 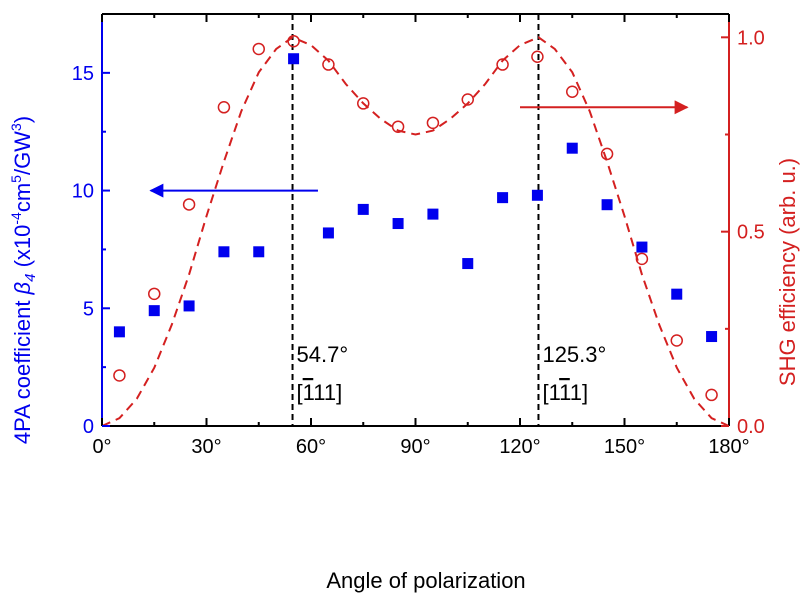 What do you see at coordinates (22, 119) in the screenshot?
I see `left-y-label-units-close: )` at bounding box center [22, 119].